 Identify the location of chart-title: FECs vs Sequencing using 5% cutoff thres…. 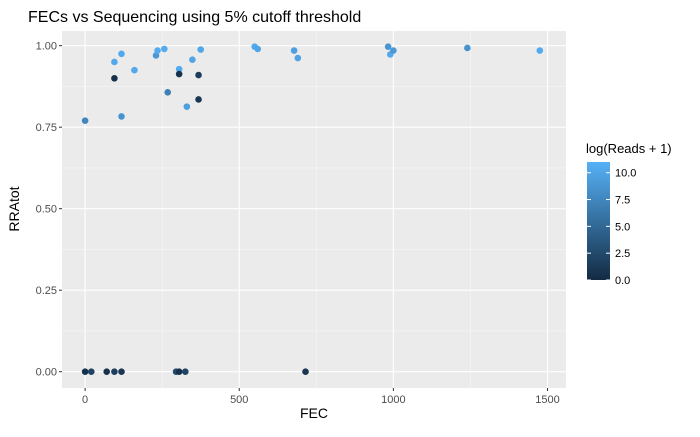
(194, 17).